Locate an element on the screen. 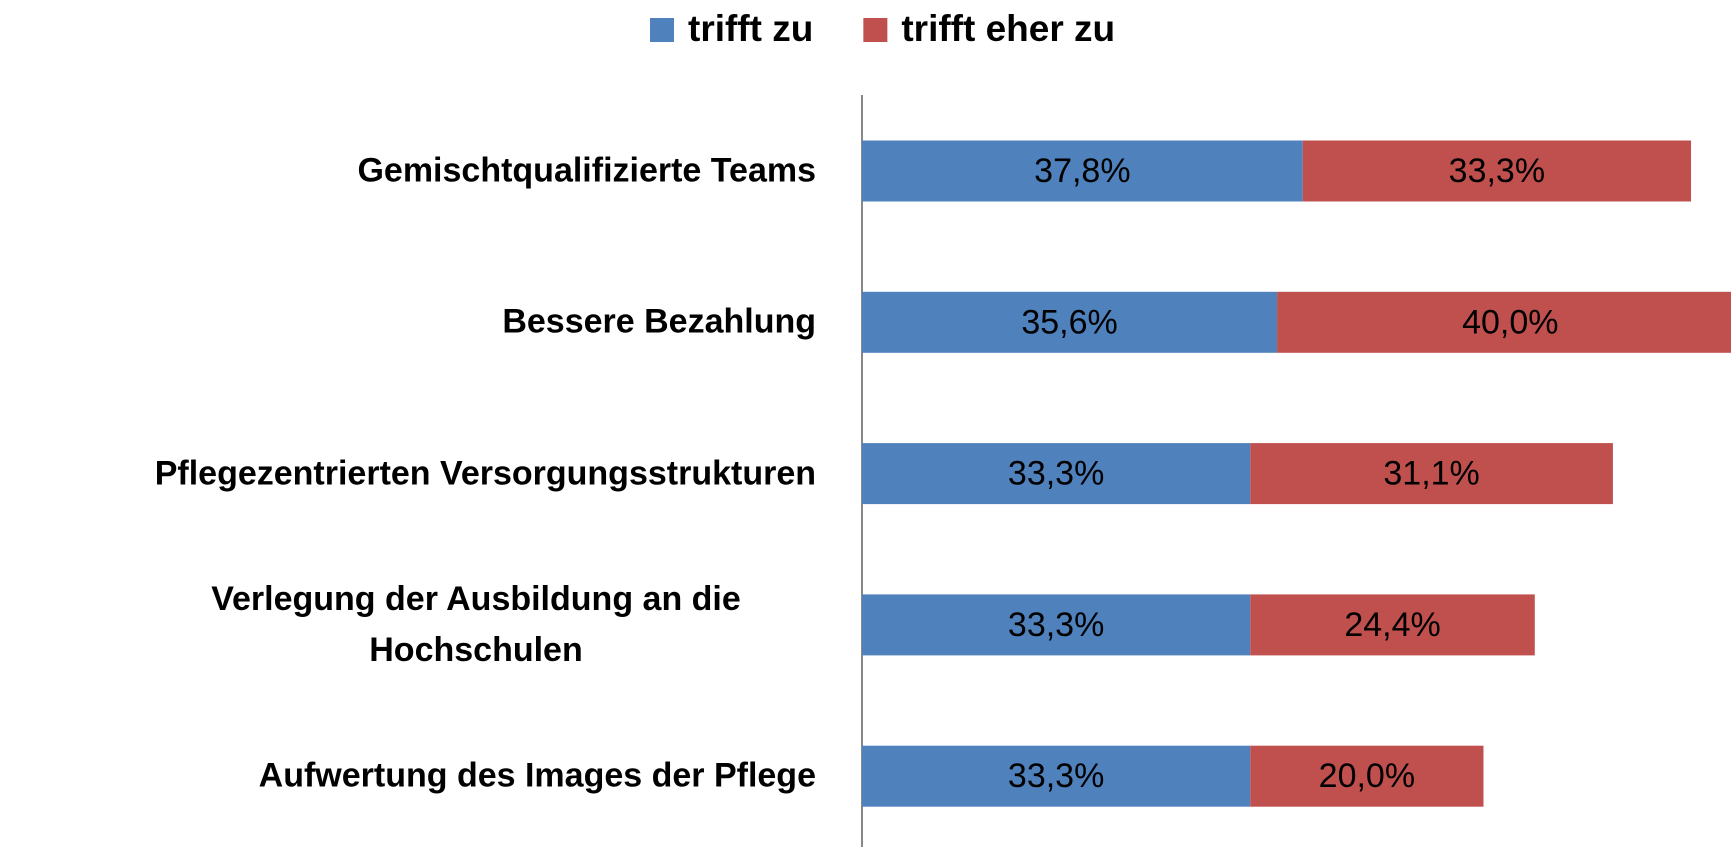 The height and width of the screenshot is (847, 1731). category-label: Gemischtqualifizierte Teams is located at coordinates (586, 170).